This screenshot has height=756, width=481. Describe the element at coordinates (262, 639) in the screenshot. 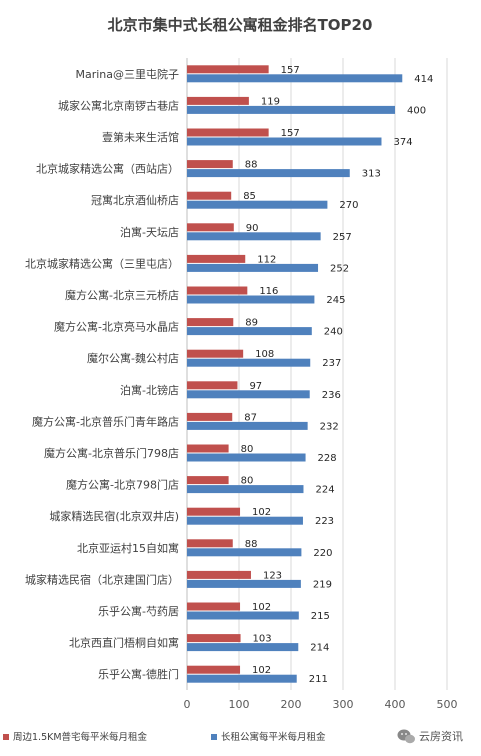

I see `data-label-series-0: 103` at that location.